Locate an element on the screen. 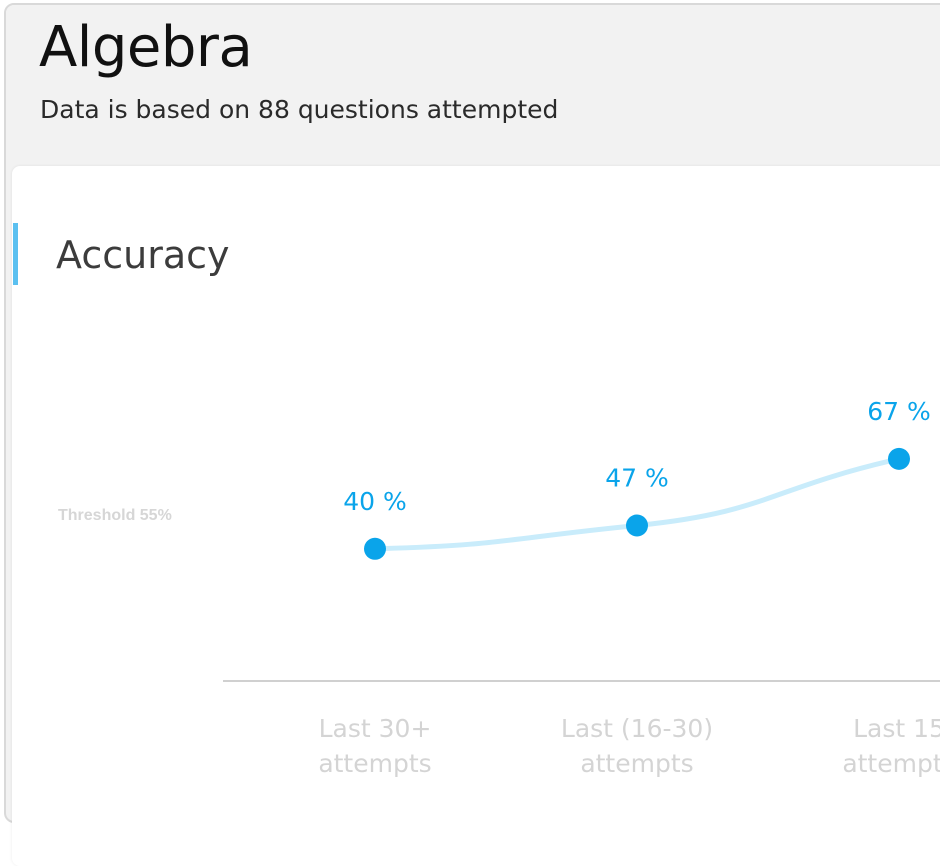 Image resolution: width=940 pixels, height=866 pixels. data-label: 40 % is located at coordinates (375, 501).